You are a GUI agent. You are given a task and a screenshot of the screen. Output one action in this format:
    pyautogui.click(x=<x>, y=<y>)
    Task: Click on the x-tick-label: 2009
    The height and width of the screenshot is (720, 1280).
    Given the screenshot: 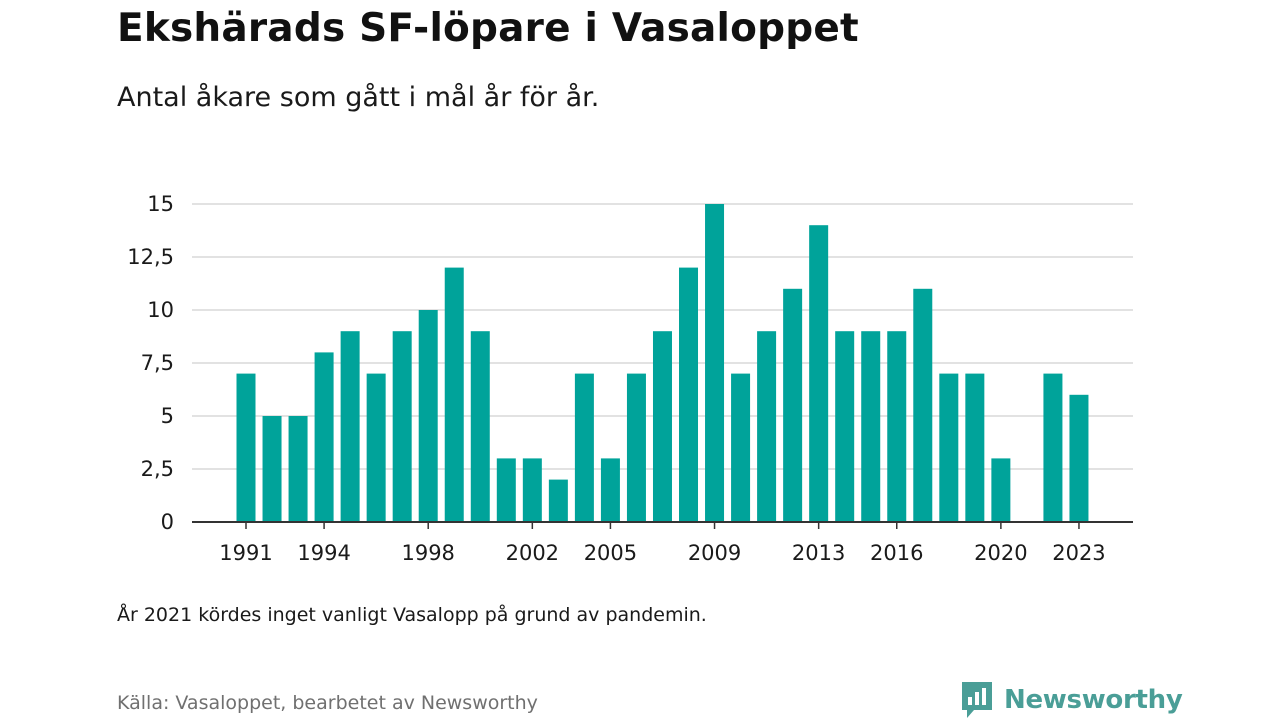 What is the action you would take?
    pyautogui.click(x=714, y=553)
    